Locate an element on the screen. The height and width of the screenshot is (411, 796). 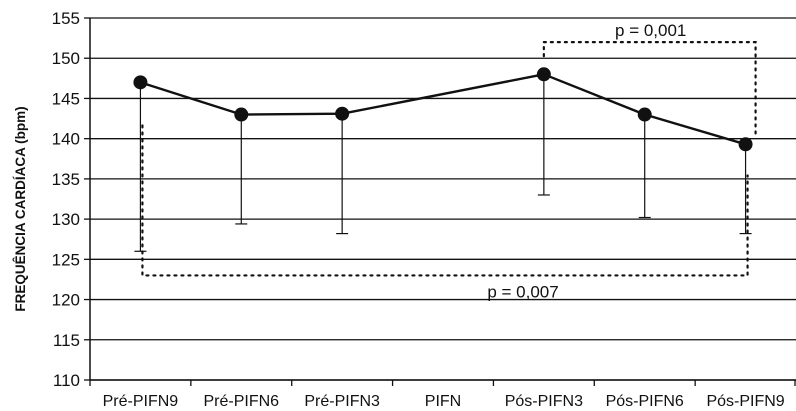
x-tick-label: PIFN is located at coordinates (443, 401).